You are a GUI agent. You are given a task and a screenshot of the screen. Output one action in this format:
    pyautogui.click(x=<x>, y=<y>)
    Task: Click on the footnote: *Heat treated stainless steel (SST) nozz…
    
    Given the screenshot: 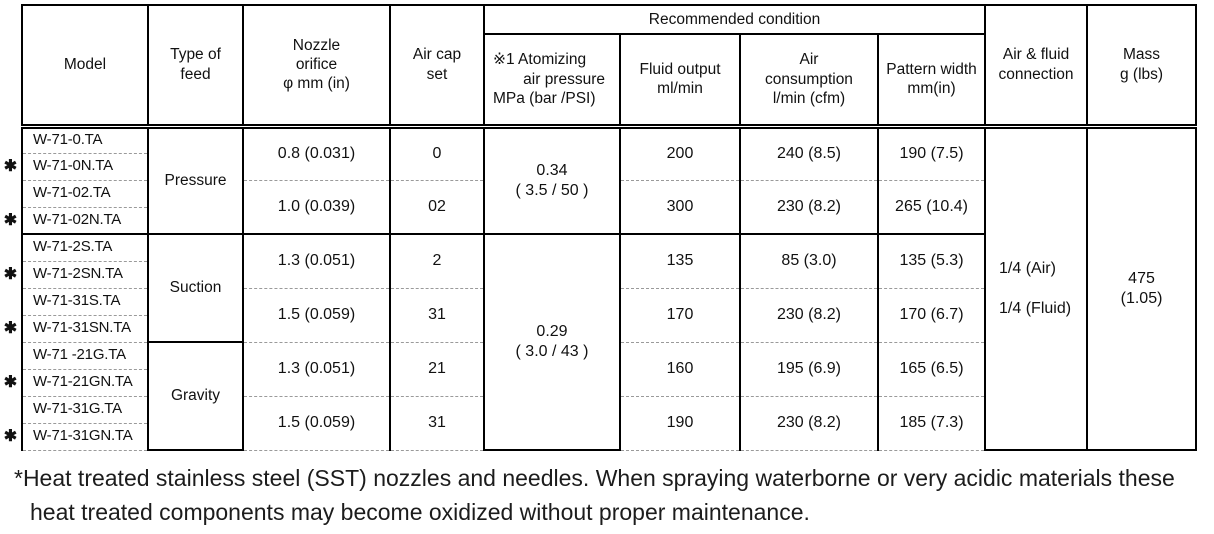 What is the action you would take?
    pyautogui.click(x=614, y=495)
    